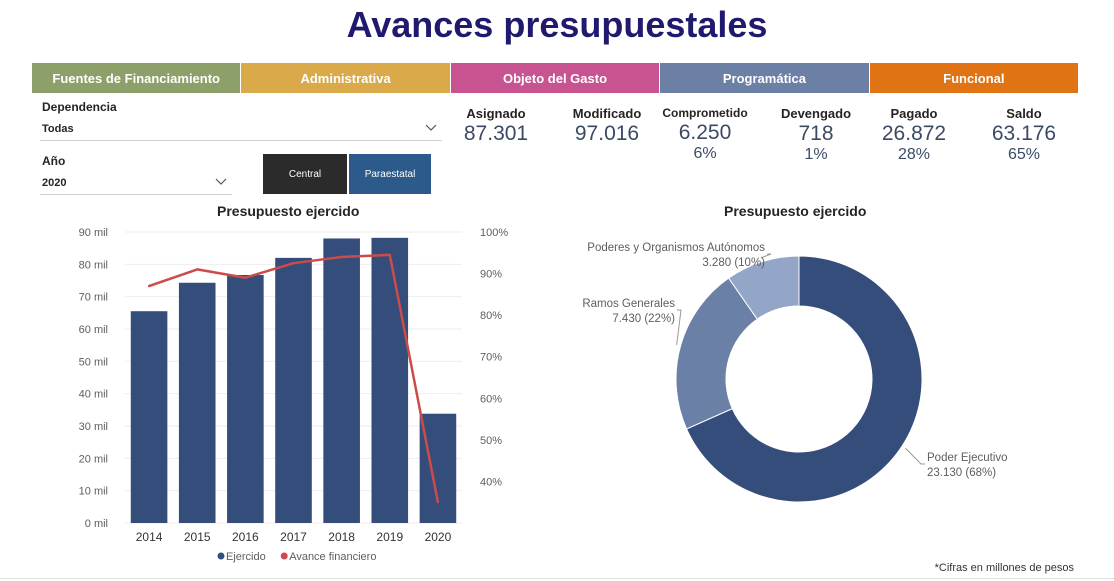 The width and height of the screenshot is (1114, 581). I want to click on dependencia-select: Todas, so click(241, 130).